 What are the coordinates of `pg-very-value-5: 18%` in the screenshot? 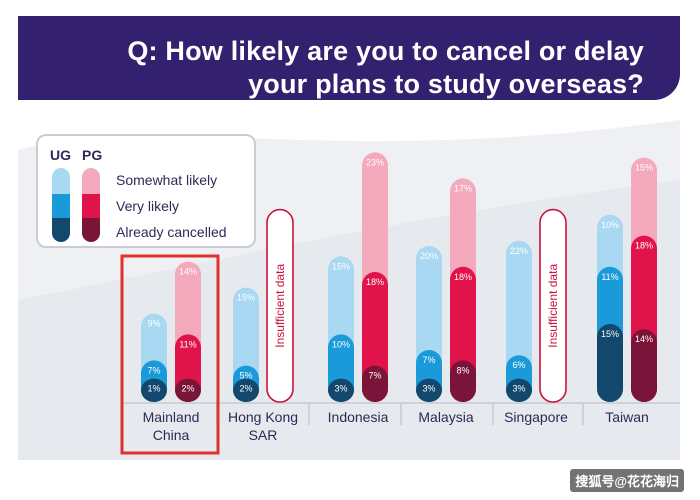 It's located at (644, 246).